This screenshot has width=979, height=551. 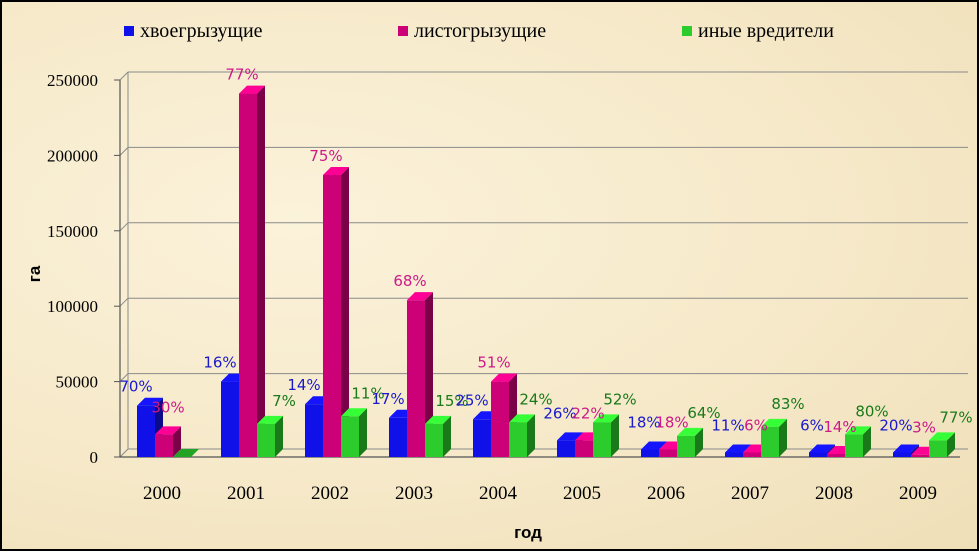 What do you see at coordinates (246, 493) in the screenshot?
I see `x-tick-label: 2001` at bounding box center [246, 493].